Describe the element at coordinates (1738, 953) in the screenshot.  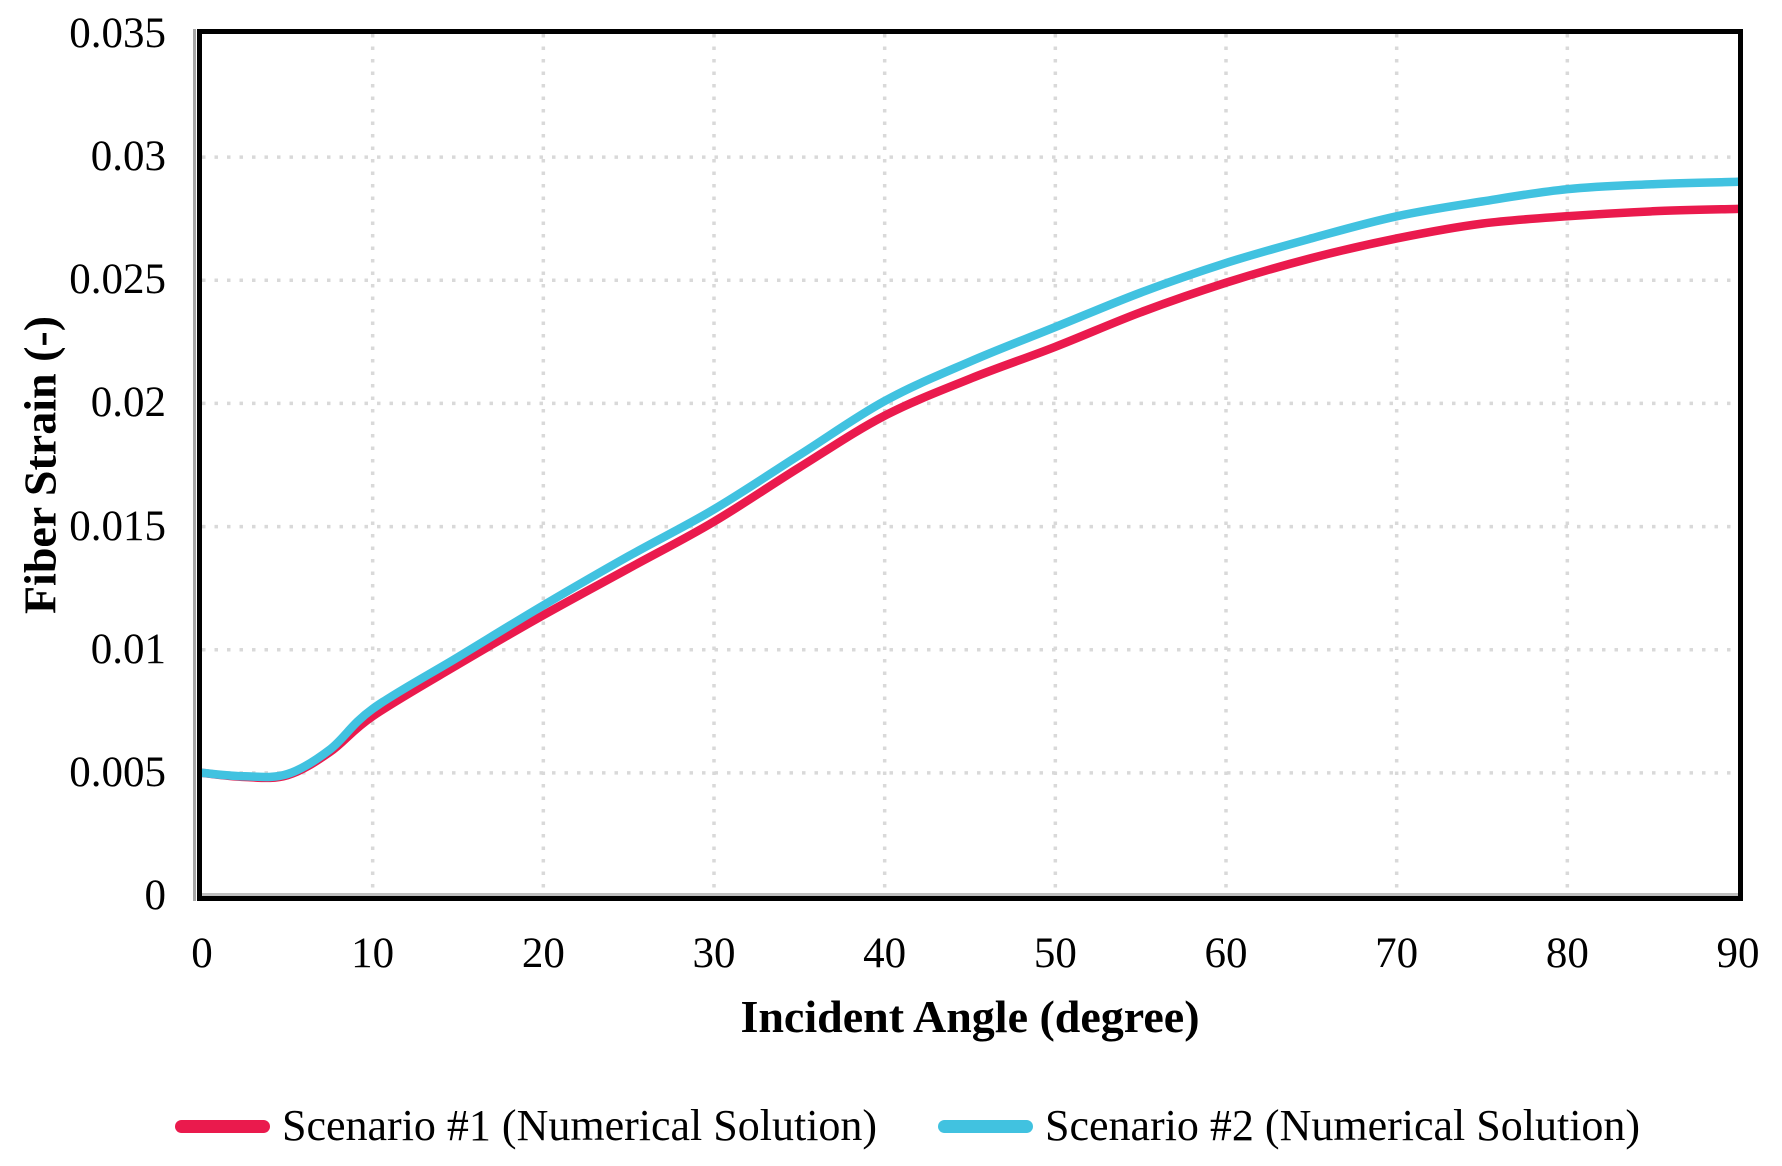
I see `x-tick-label: 90` at that location.